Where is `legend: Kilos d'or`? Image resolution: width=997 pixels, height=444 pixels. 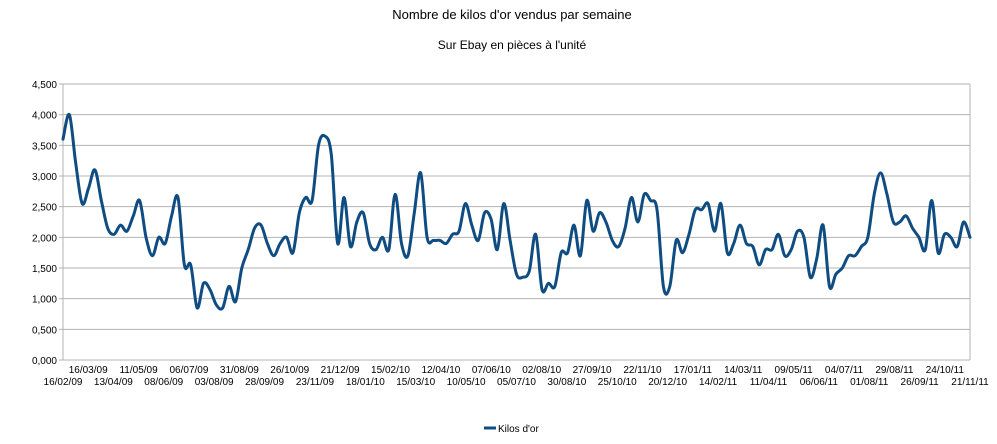 legend: Kilos d'or is located at coordinates (511, 429).